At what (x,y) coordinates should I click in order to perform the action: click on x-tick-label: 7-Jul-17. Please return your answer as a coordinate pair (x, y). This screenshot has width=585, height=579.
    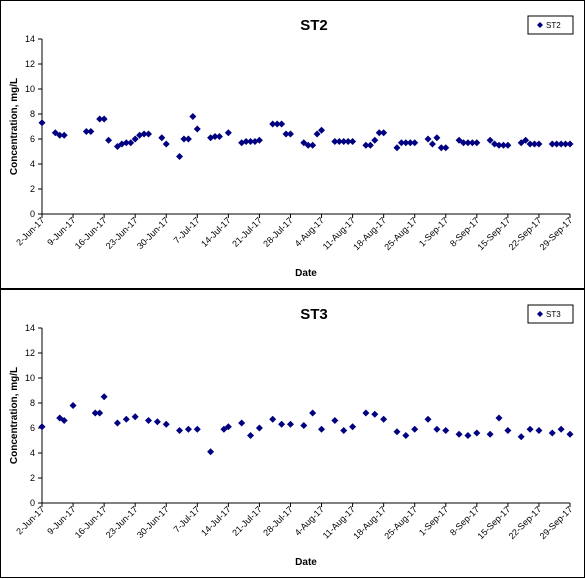
    Looking at the image, I should click on (187, 519).